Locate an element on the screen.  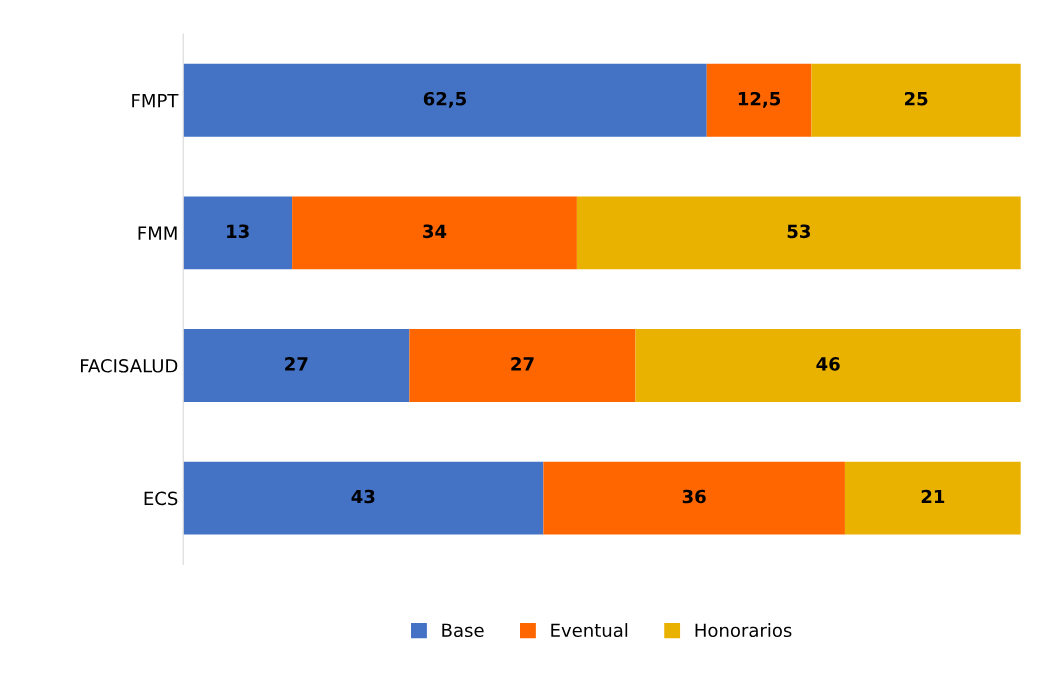
data-label: 12,5 is located at coordinates (759, 99).